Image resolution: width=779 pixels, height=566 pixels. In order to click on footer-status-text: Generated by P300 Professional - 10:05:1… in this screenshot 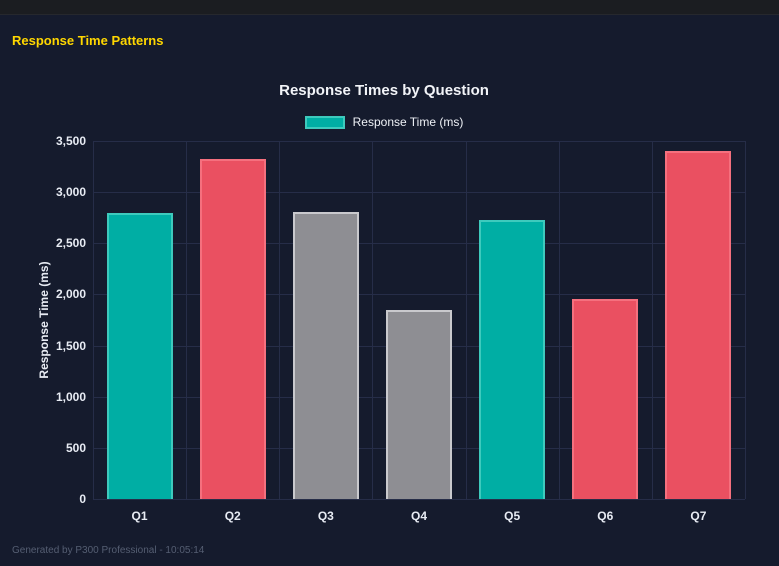, I will do `click(108, 550)`.